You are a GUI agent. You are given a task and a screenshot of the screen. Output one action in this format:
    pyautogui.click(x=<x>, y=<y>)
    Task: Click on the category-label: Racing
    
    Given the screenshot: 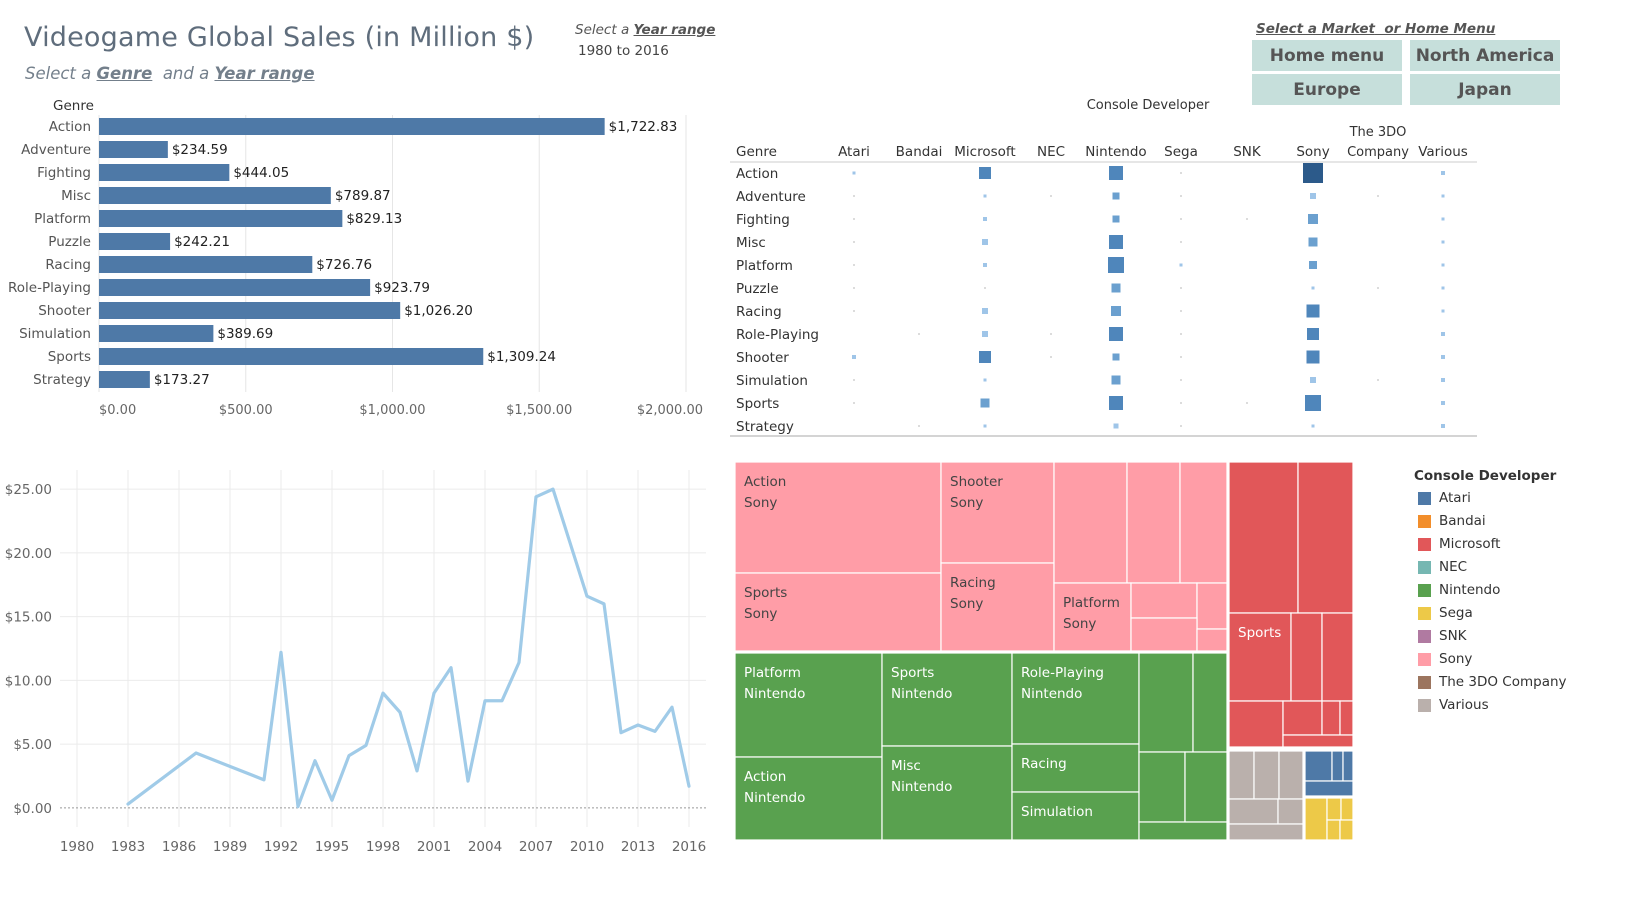 What is the action you would take?
    pyautogui.click(x=68, y=265)
    